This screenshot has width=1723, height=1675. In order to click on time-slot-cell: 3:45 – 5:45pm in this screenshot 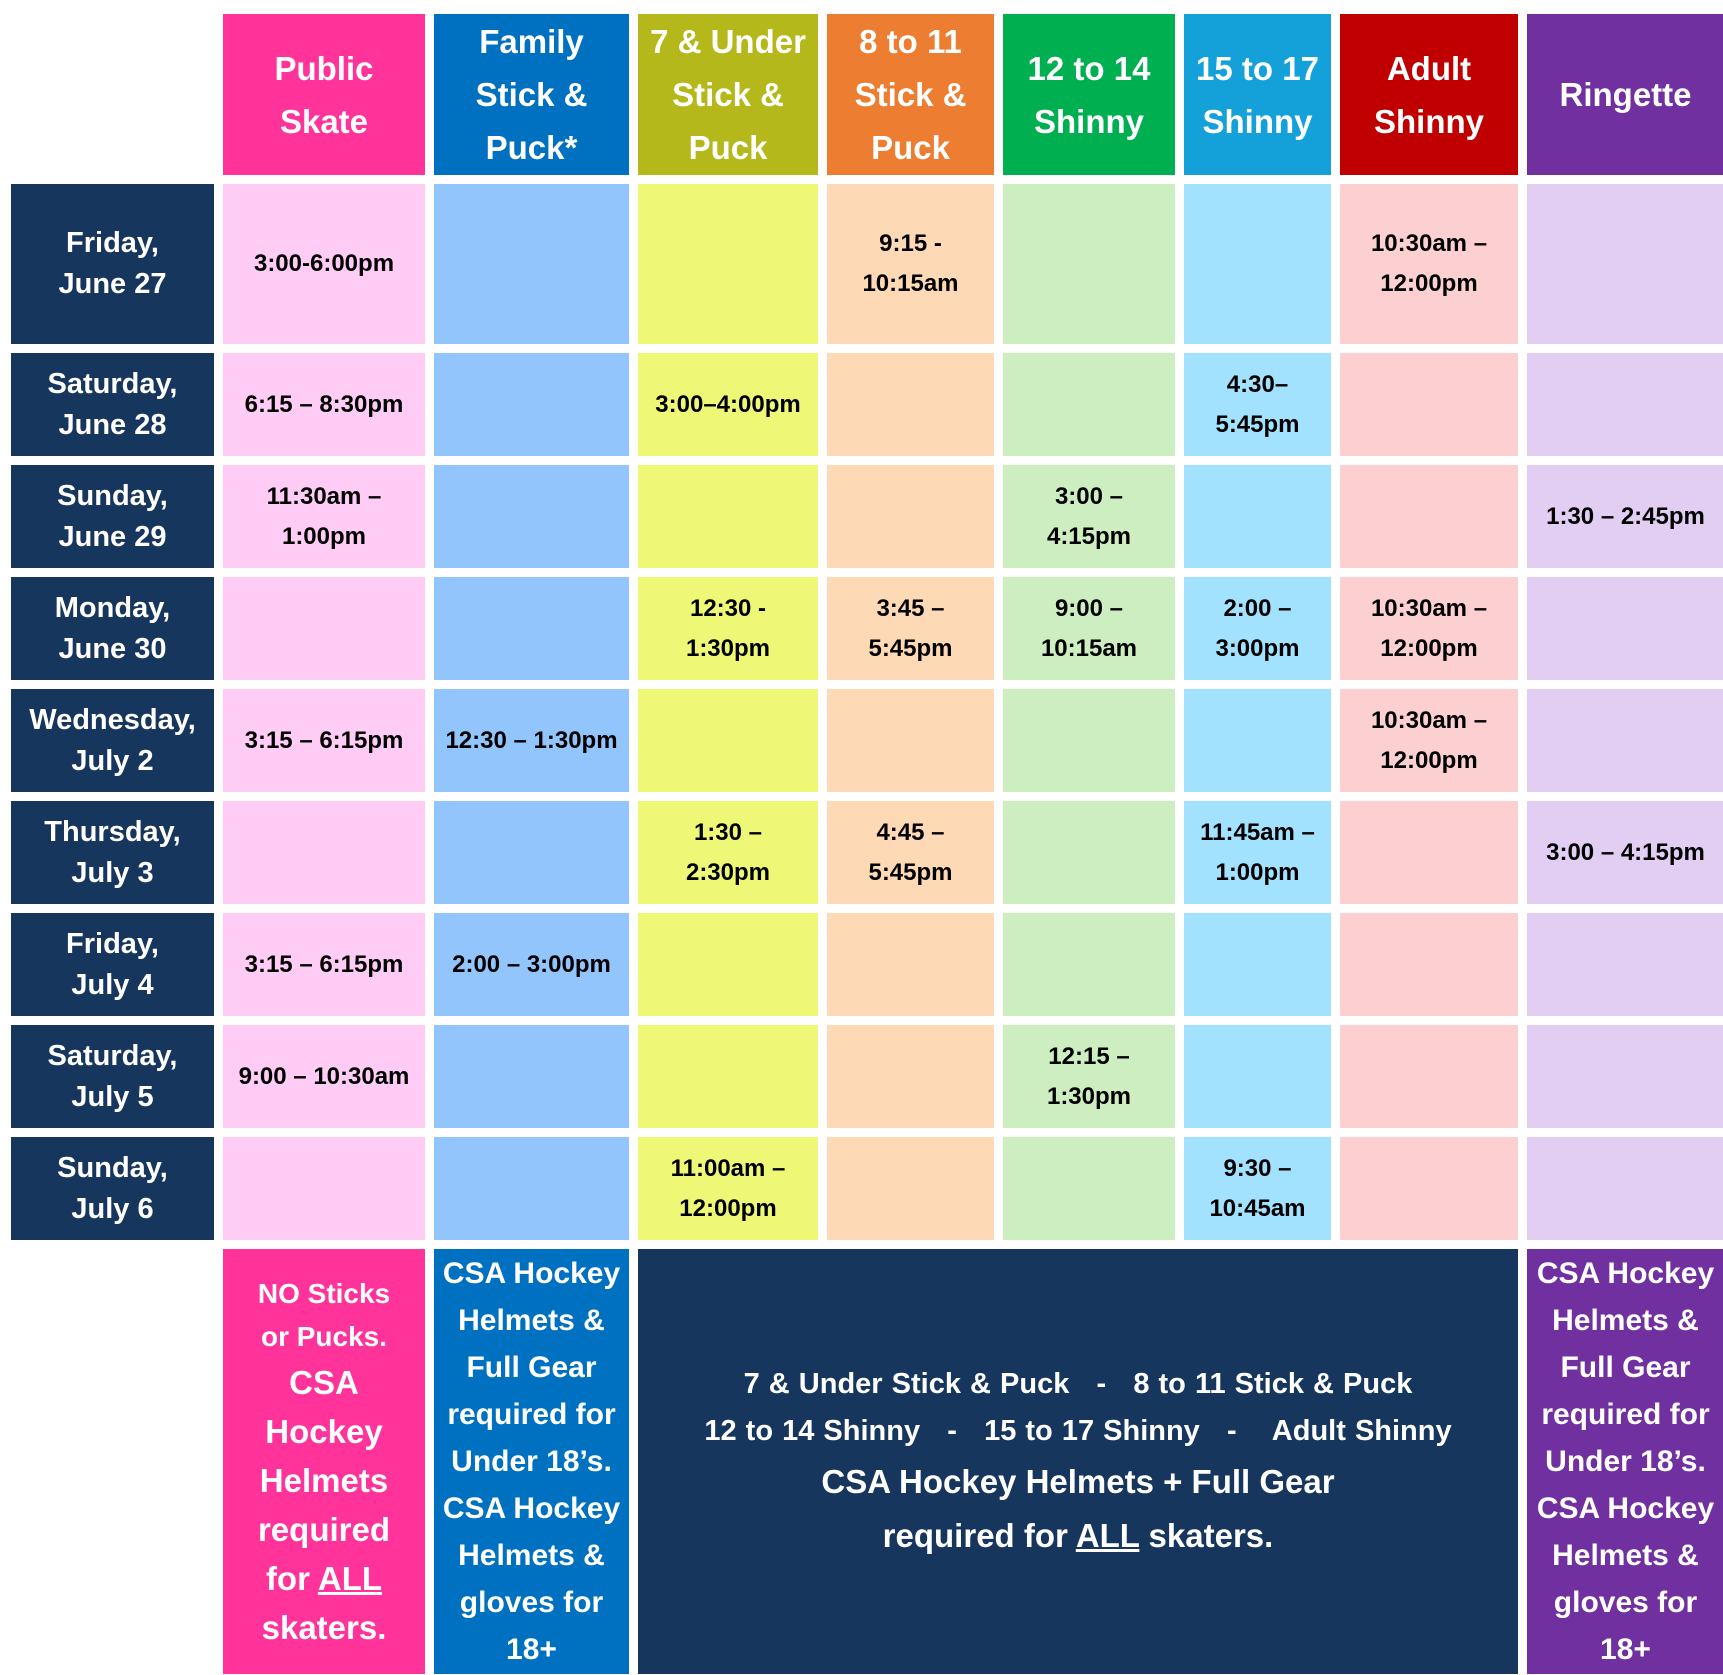, I will do `click(910, 628)`.